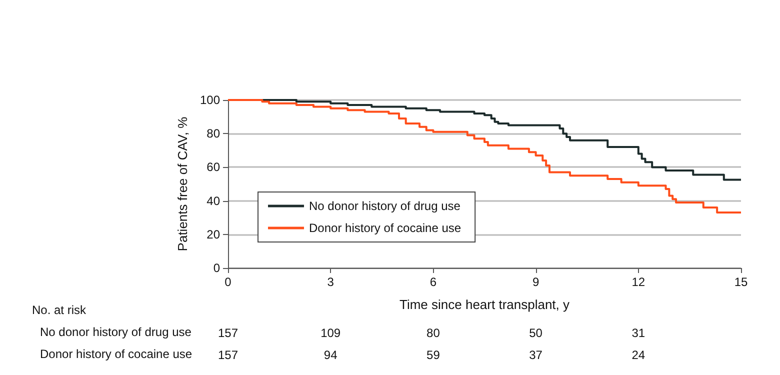 The height and width of the screenshot is (375, 780). Describe the element at coordinates (228, 282) in the screenshot. I see `x-tick-label: 0` at that location.